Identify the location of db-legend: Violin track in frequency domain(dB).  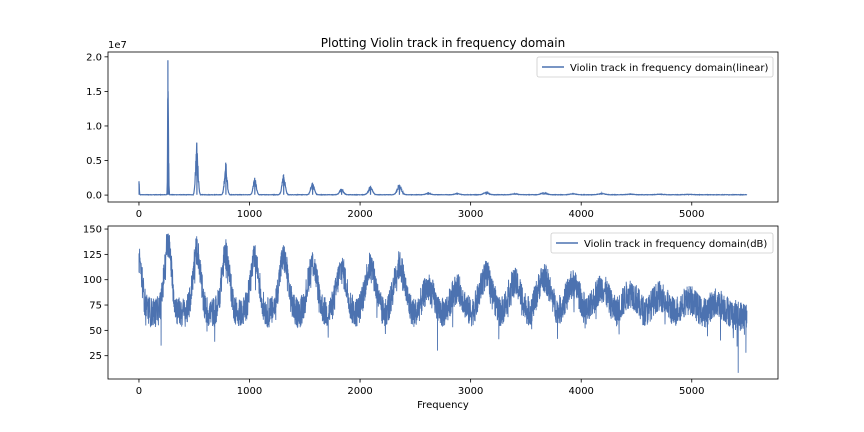
(662, 243).